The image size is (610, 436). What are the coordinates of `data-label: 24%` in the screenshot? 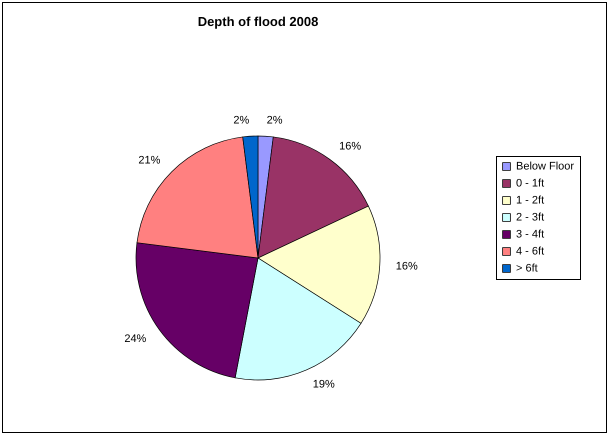 It's located at (135, 339).